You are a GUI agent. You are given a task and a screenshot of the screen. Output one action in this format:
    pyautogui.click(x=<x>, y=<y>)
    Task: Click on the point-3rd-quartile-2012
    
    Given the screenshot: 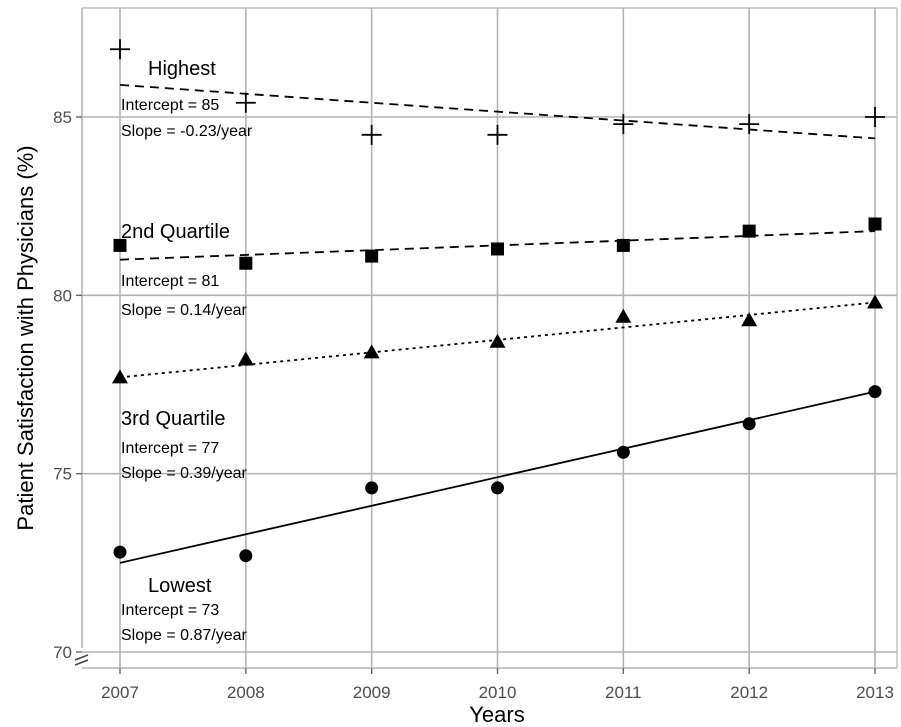 What is the action you would take?
    pyautogui.click(x=749, y=319)
    